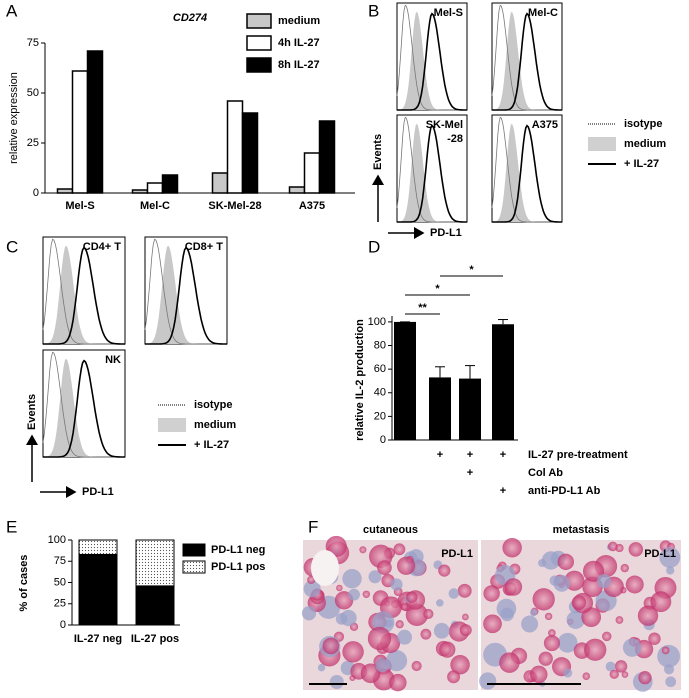  I want to click on legend-label: 8h IL-27, so click(299, 65).